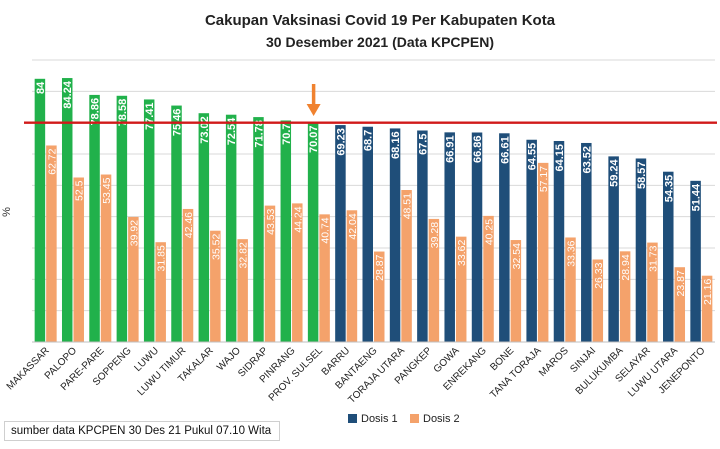  I want to click on value-label-dosis-2: 33.36, so click(571, 253).